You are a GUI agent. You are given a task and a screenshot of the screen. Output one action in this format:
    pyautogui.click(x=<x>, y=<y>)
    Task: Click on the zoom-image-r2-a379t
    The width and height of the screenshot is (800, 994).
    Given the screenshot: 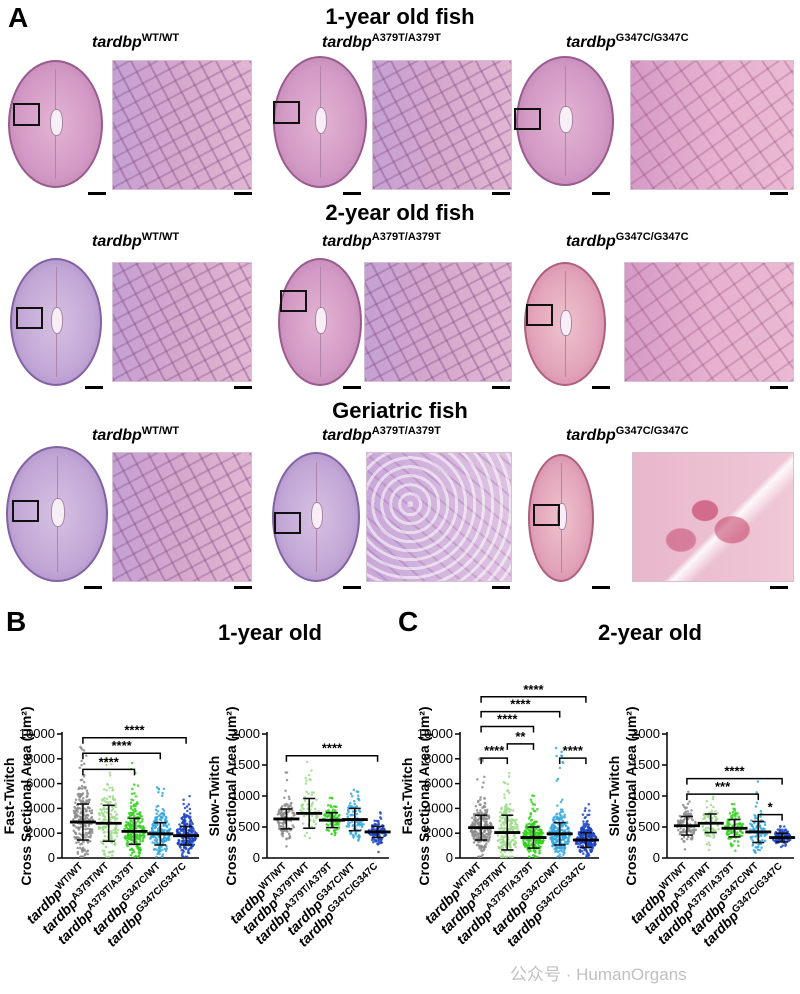 What is the action you would take?
    pyautogui.click(x=438, y=322)
    